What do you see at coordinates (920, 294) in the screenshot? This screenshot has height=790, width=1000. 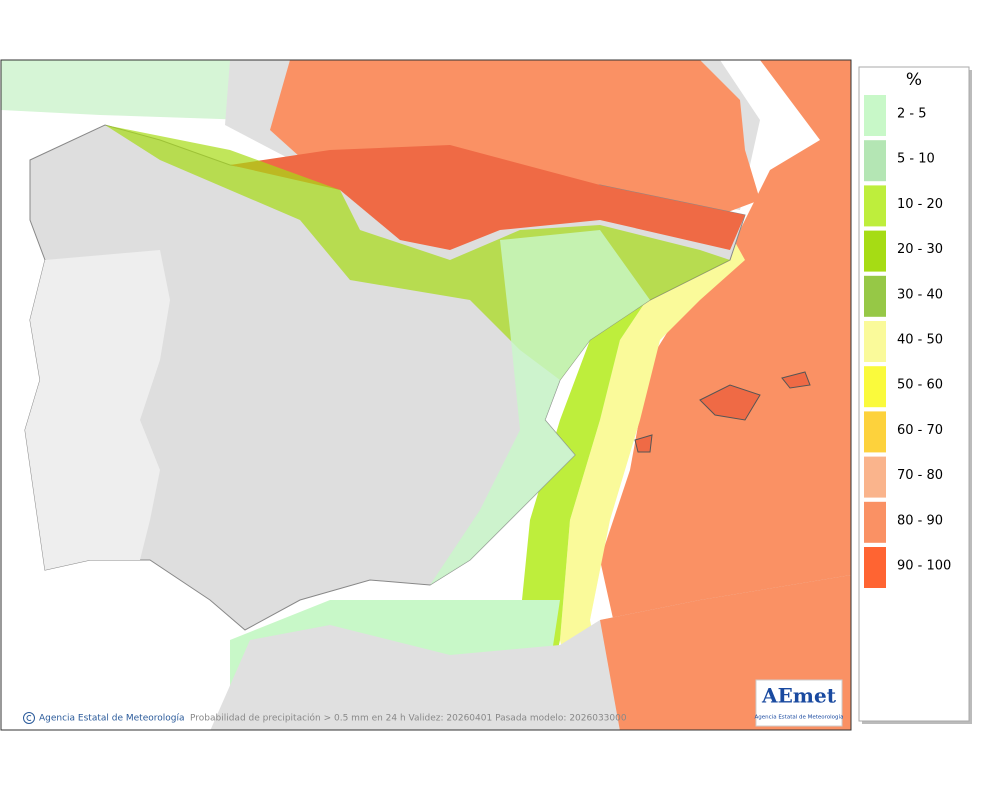 I see `legend-label: 30 - 40` at bounding box center [920, 294].